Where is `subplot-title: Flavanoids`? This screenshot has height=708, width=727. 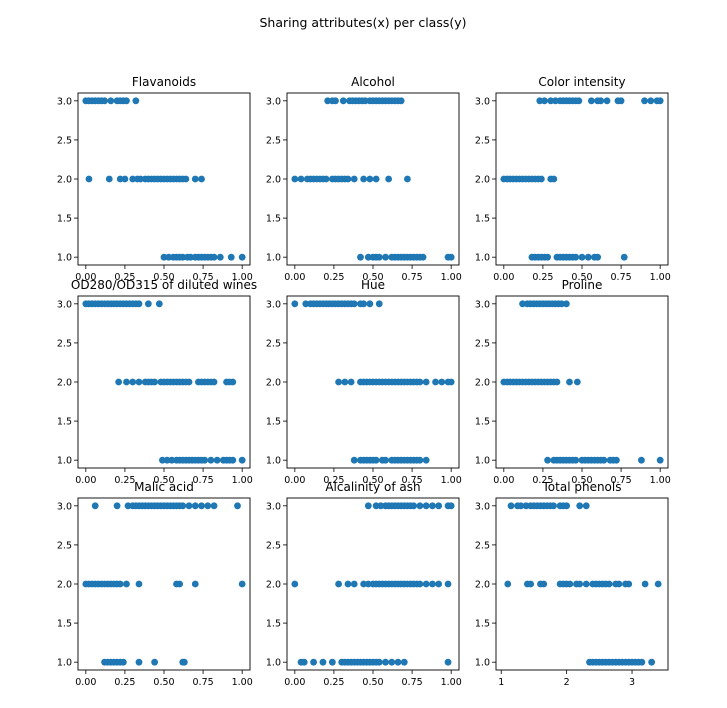 subplot-title: Flavanoids is located at coordinates (164, 82).